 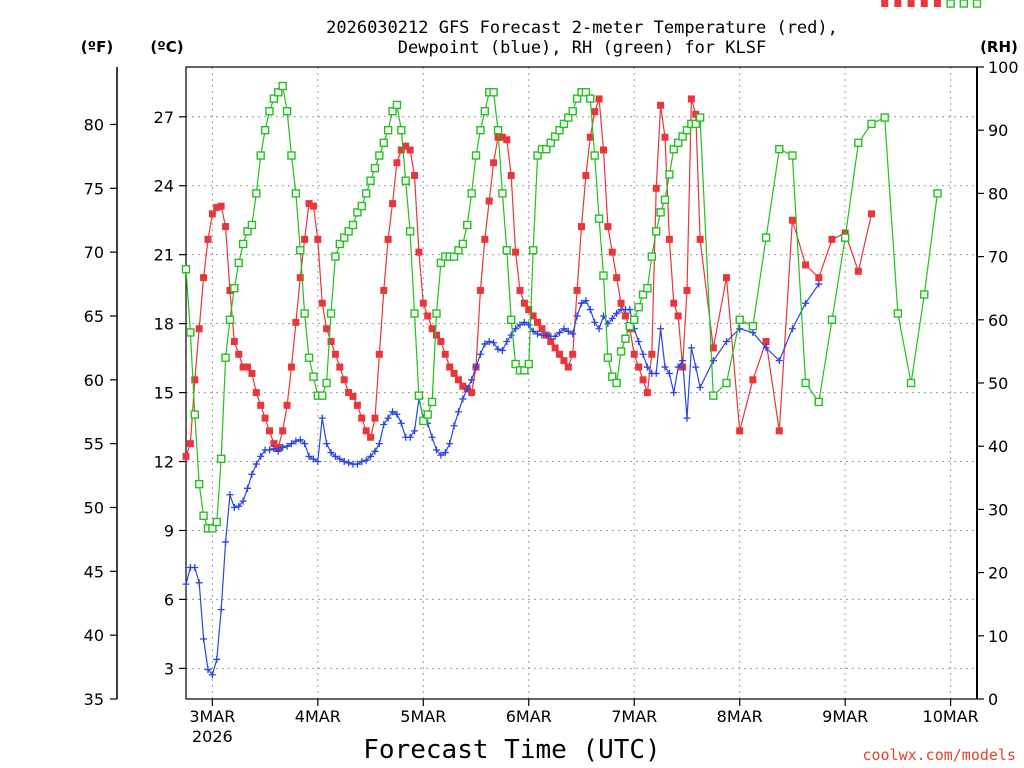 What do you see at coordinates (740, 716) in the screenshot?
I see `tick-label-x: 8MAR` at bounding box center [740, 716].